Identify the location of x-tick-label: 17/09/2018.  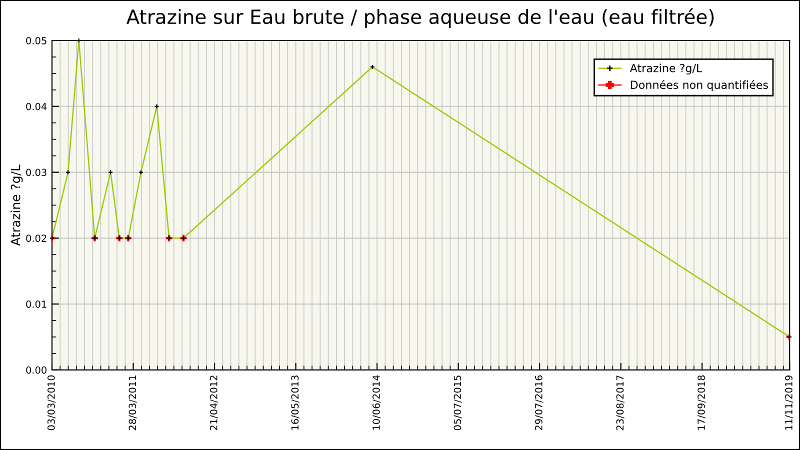
(702, 402).